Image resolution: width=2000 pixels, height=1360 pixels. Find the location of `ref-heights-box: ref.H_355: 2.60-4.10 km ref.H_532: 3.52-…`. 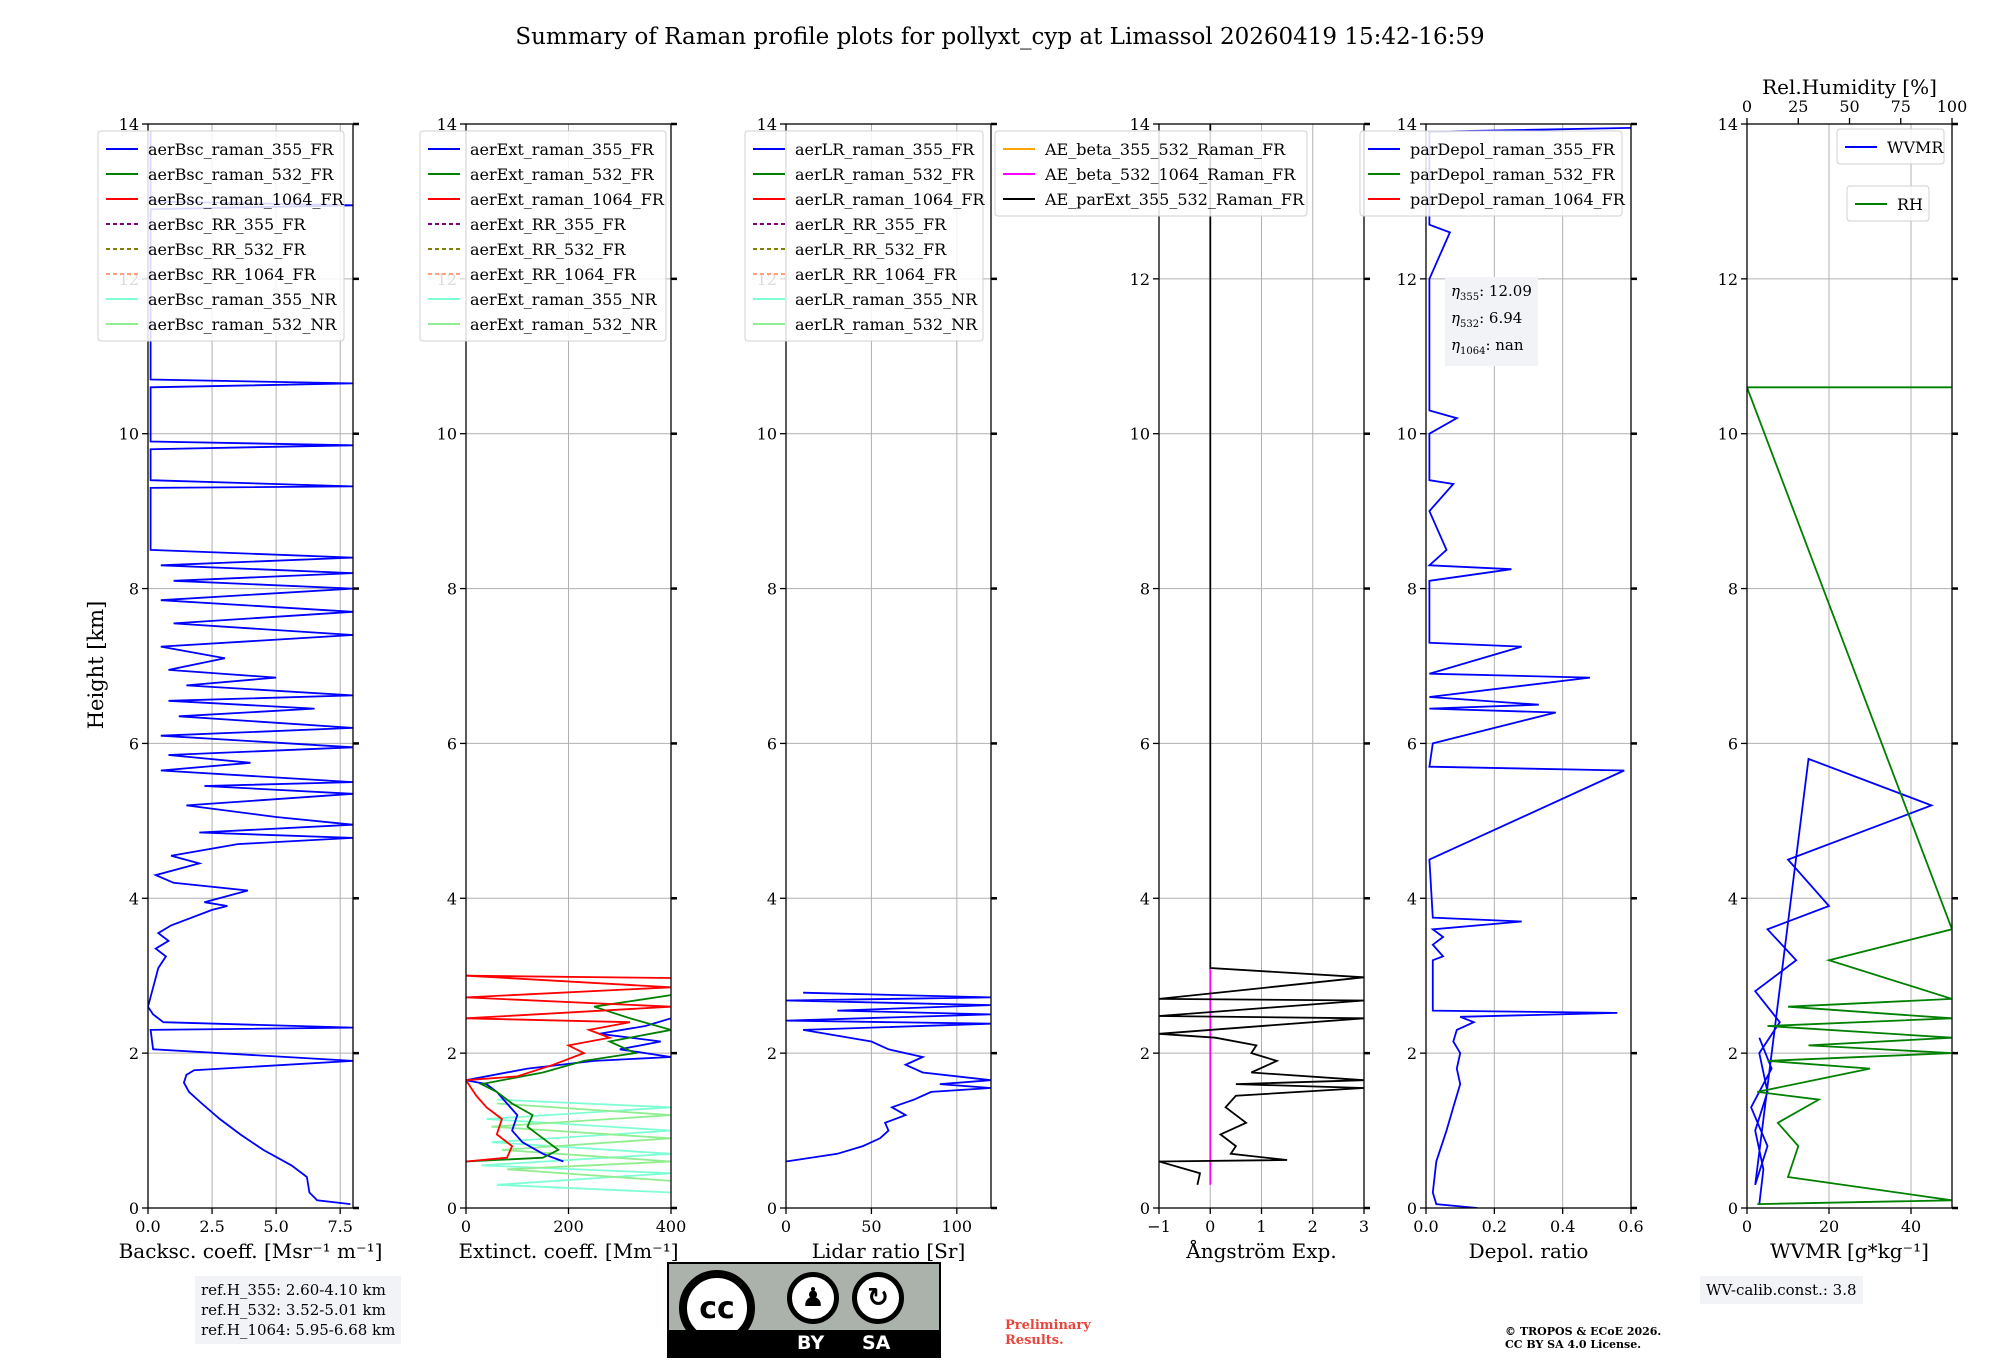

ref-heights-box: ref.H_355: 2.60-4.10 km ref.H_532: 3.52-… is located at coordinates (298, 1310).